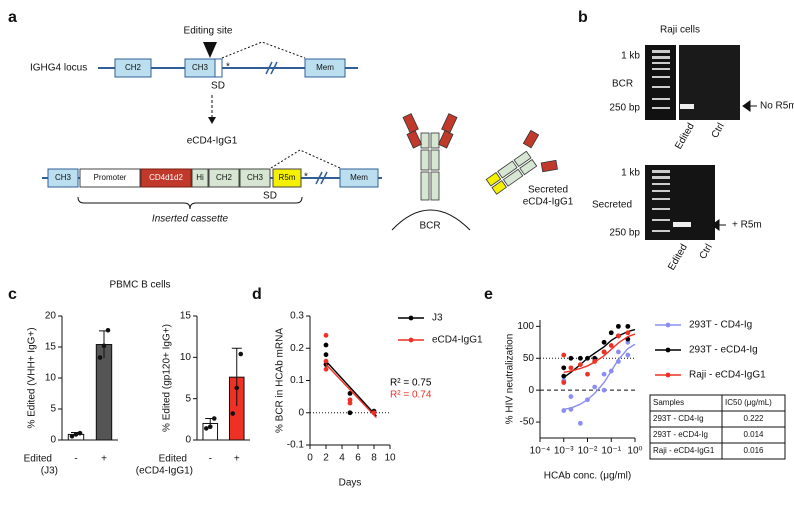 The image size is (794, 515). What do you see at coordinates (564, 451) in the screenshot?
I see `x-tick-label: 10⁻³` at bounding box center [564, 451].